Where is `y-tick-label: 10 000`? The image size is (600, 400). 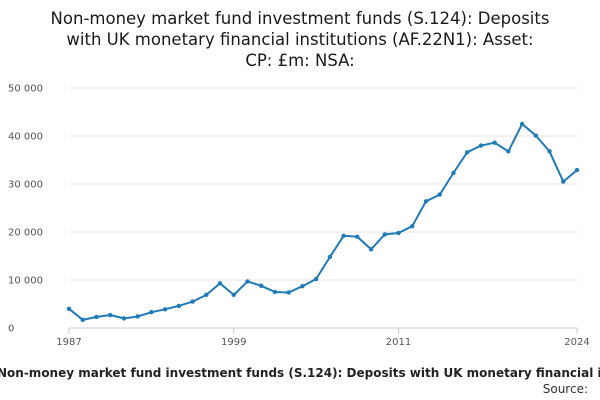 y-tick-label: 10 000 is located at coordinates (25, 281).